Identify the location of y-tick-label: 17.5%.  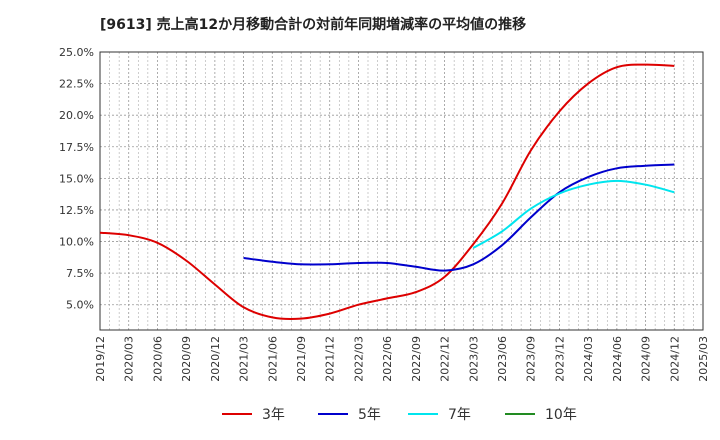
(76, 147).